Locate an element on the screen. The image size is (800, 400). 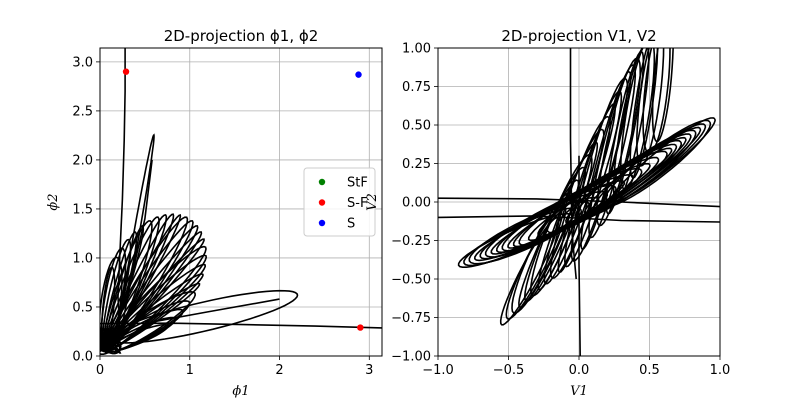
phi-y-tick-label: 1.5 is located at coordinates (82, 209).